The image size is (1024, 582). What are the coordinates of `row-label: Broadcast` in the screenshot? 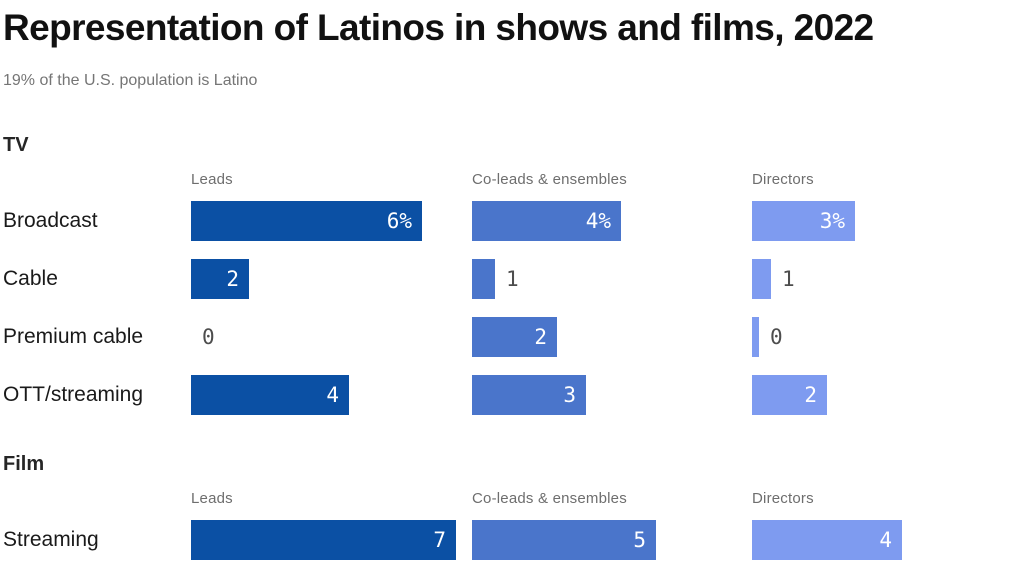 It's located at (50, 220).